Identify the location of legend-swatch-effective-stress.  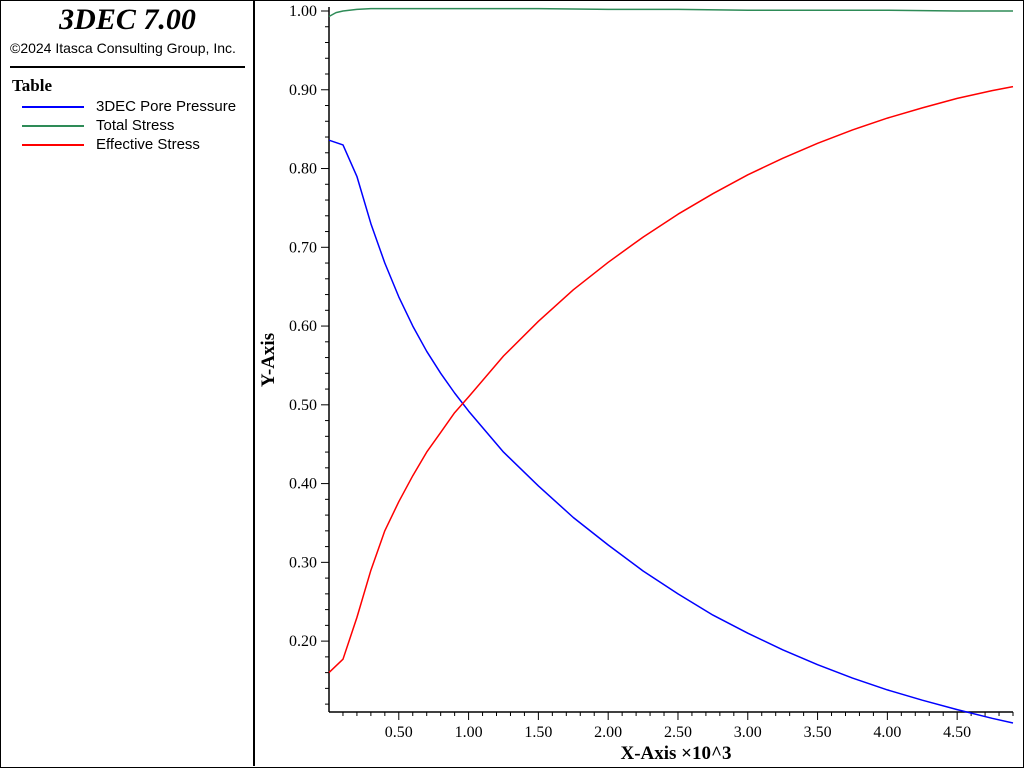
(53, 145).